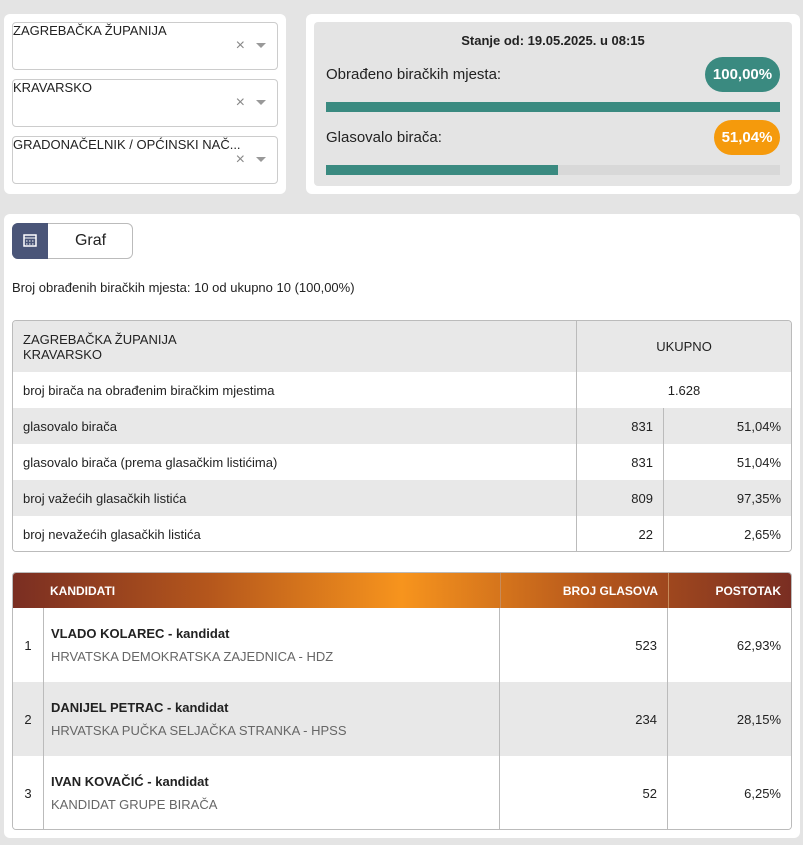 Image resolution: width=803 pixels, height=845 pixels. What do you see at coordinates (52, 87) in the screenshot?
I see `dropdown-value: KRAVARSKO` at bounding box center [52, 87].